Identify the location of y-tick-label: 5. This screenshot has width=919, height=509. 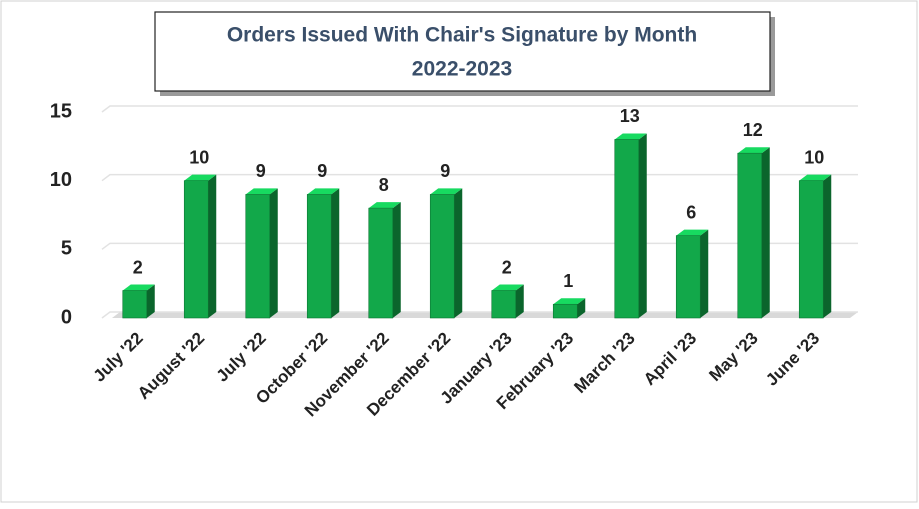
(66, 249).